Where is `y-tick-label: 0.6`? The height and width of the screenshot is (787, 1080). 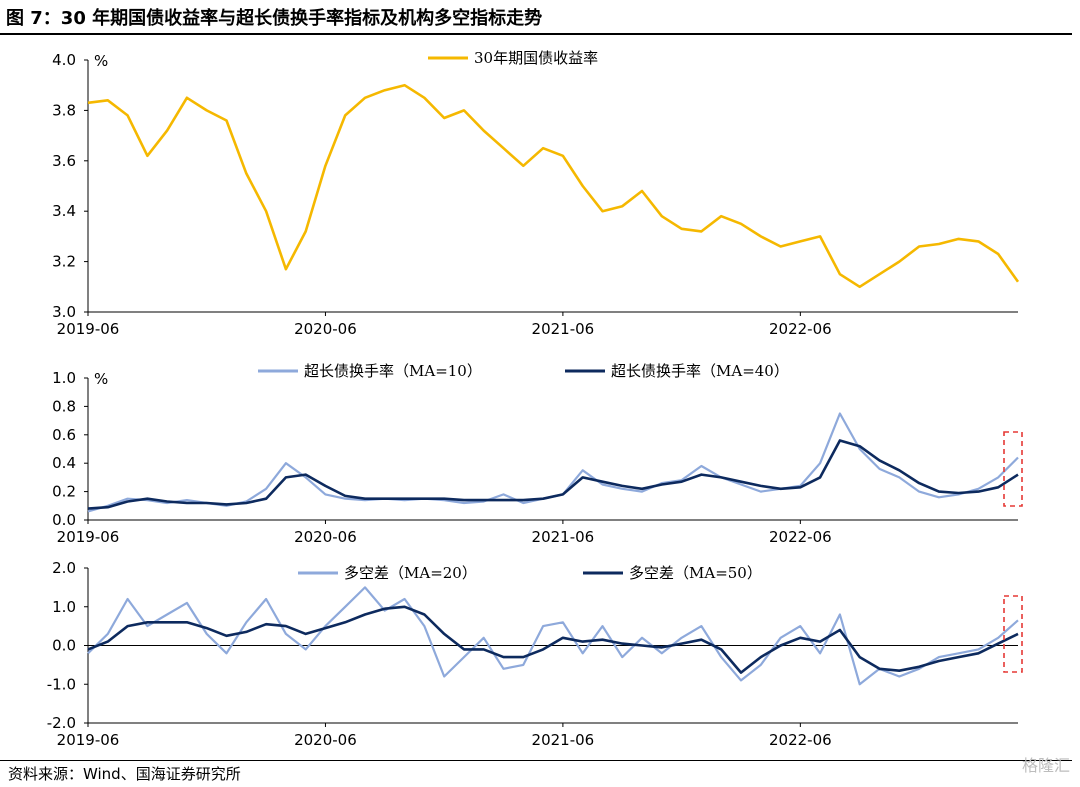 y-tick-label: 0.6 is located at coordinates (64, 435).